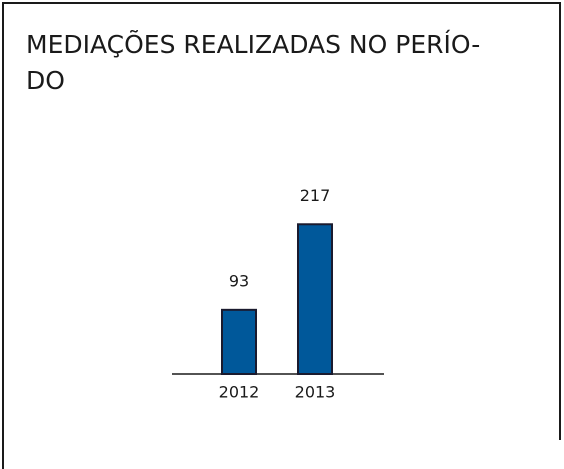 This screenshot has width=564, height=469. What do you see at coordinates (239, 392) in the screenshot?
I see `x-tick-label: 2012` at bounding box center [239, 392].